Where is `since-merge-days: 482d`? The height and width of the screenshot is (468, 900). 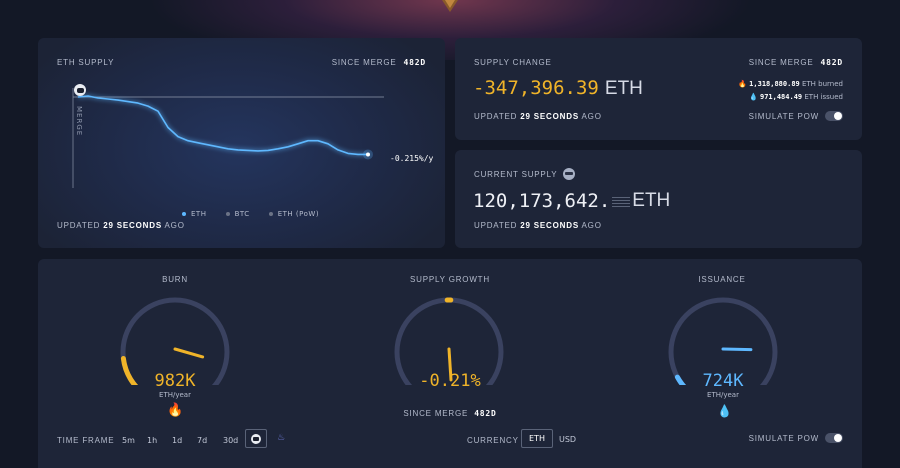 since-merge-days: 482d is located at coordinates (414, 62).